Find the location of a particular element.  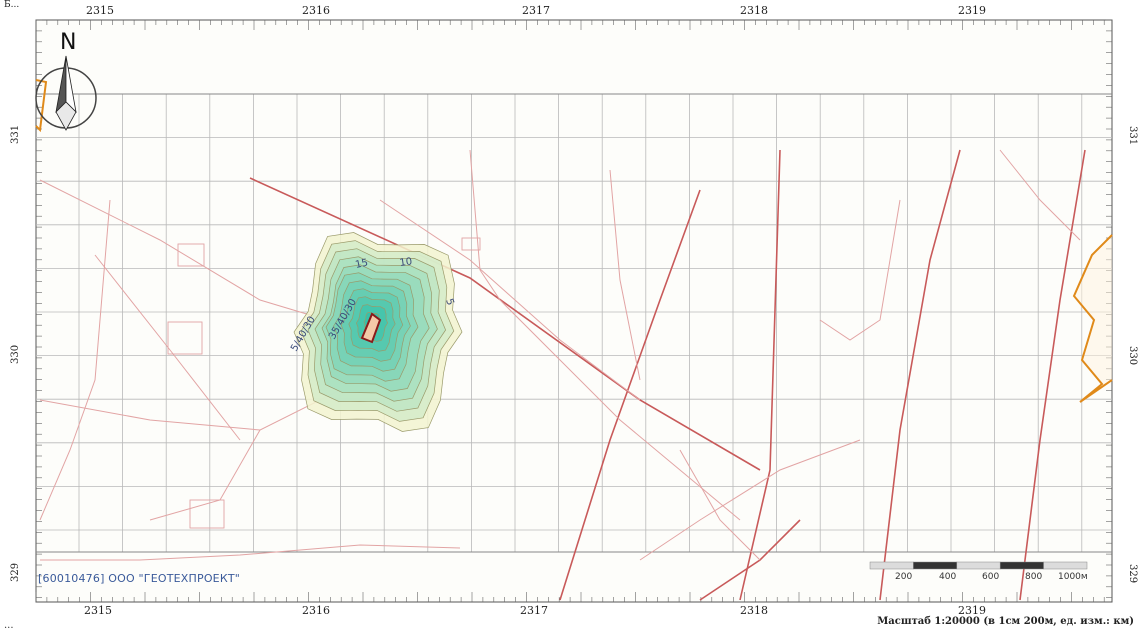

y-tick-left-329: 329 is located at coordinates (15, 572).